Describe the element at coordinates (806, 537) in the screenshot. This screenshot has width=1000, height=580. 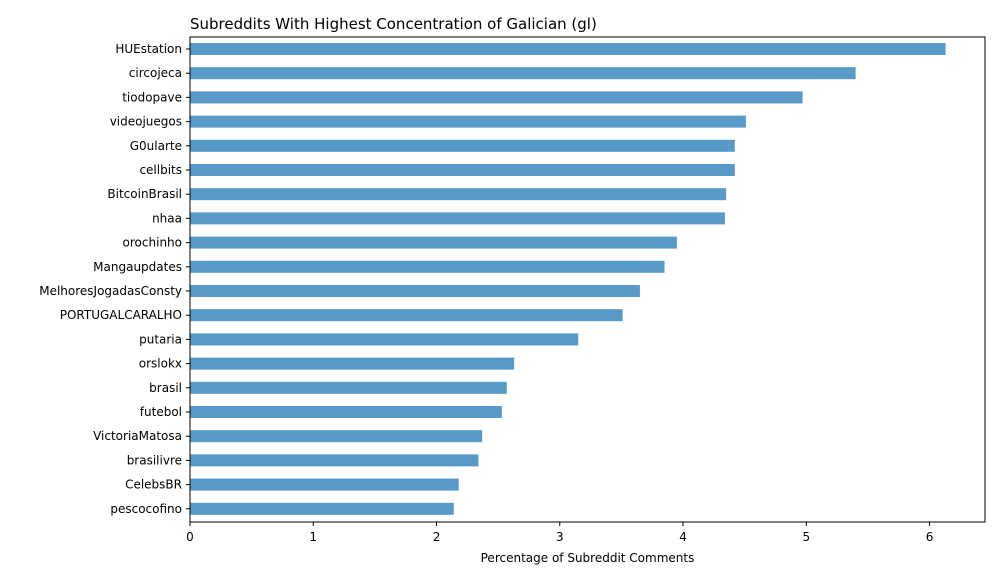
I see `x-tick-label: 5` at that location.